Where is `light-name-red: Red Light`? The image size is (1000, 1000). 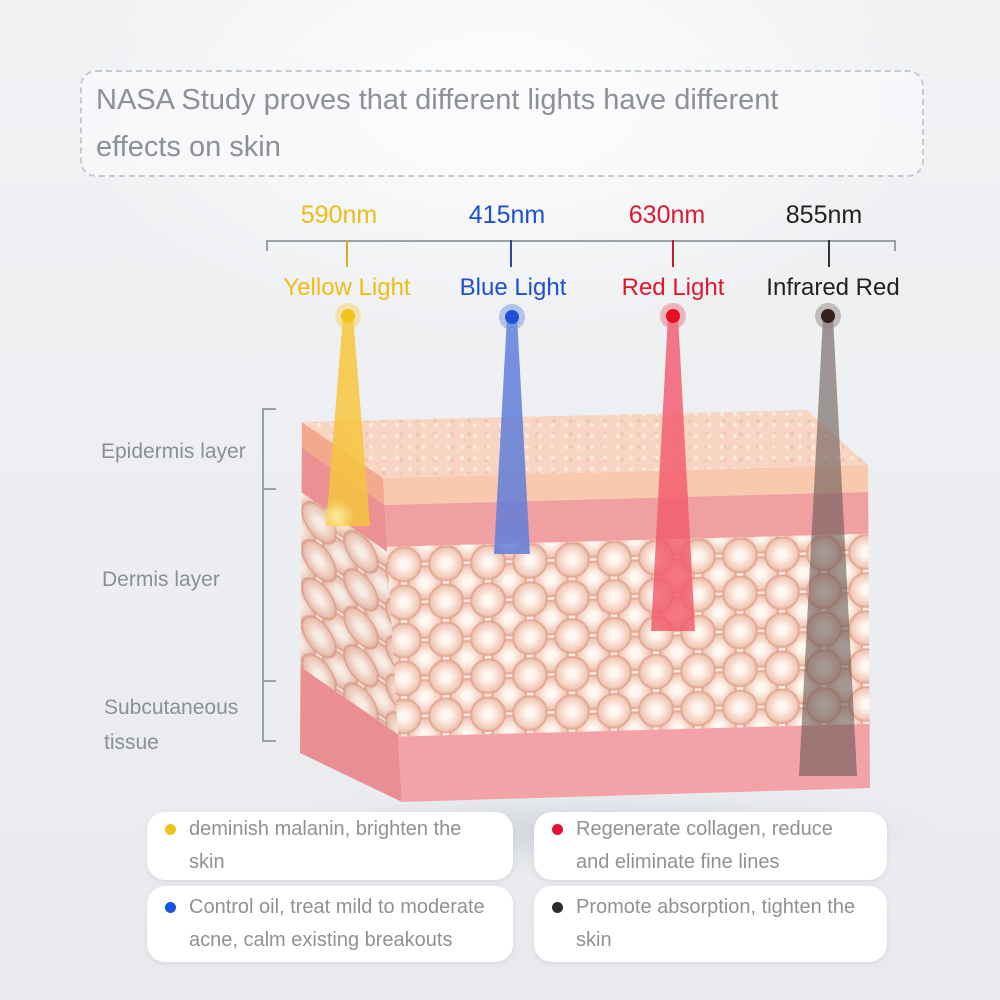
light-name-red: Red Light is located at coordinates (673, 287).